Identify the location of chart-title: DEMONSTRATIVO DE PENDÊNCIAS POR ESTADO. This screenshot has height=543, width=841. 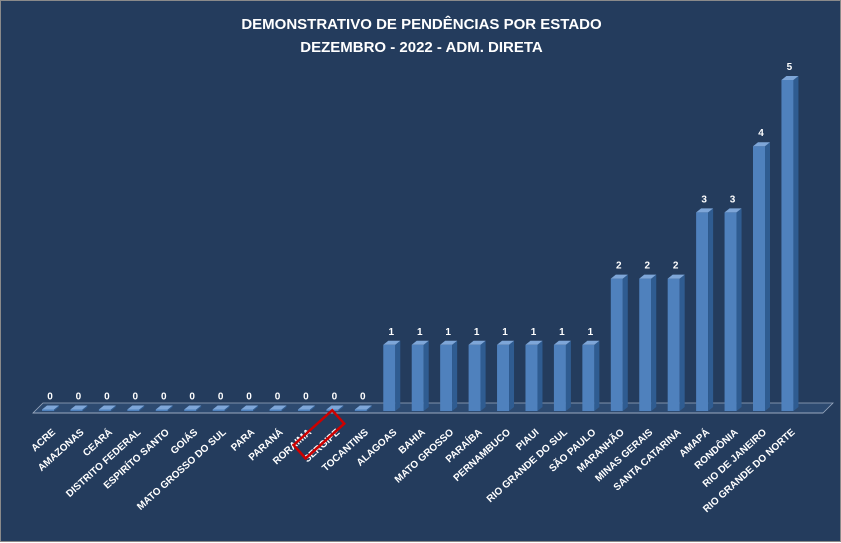
(421, 24).